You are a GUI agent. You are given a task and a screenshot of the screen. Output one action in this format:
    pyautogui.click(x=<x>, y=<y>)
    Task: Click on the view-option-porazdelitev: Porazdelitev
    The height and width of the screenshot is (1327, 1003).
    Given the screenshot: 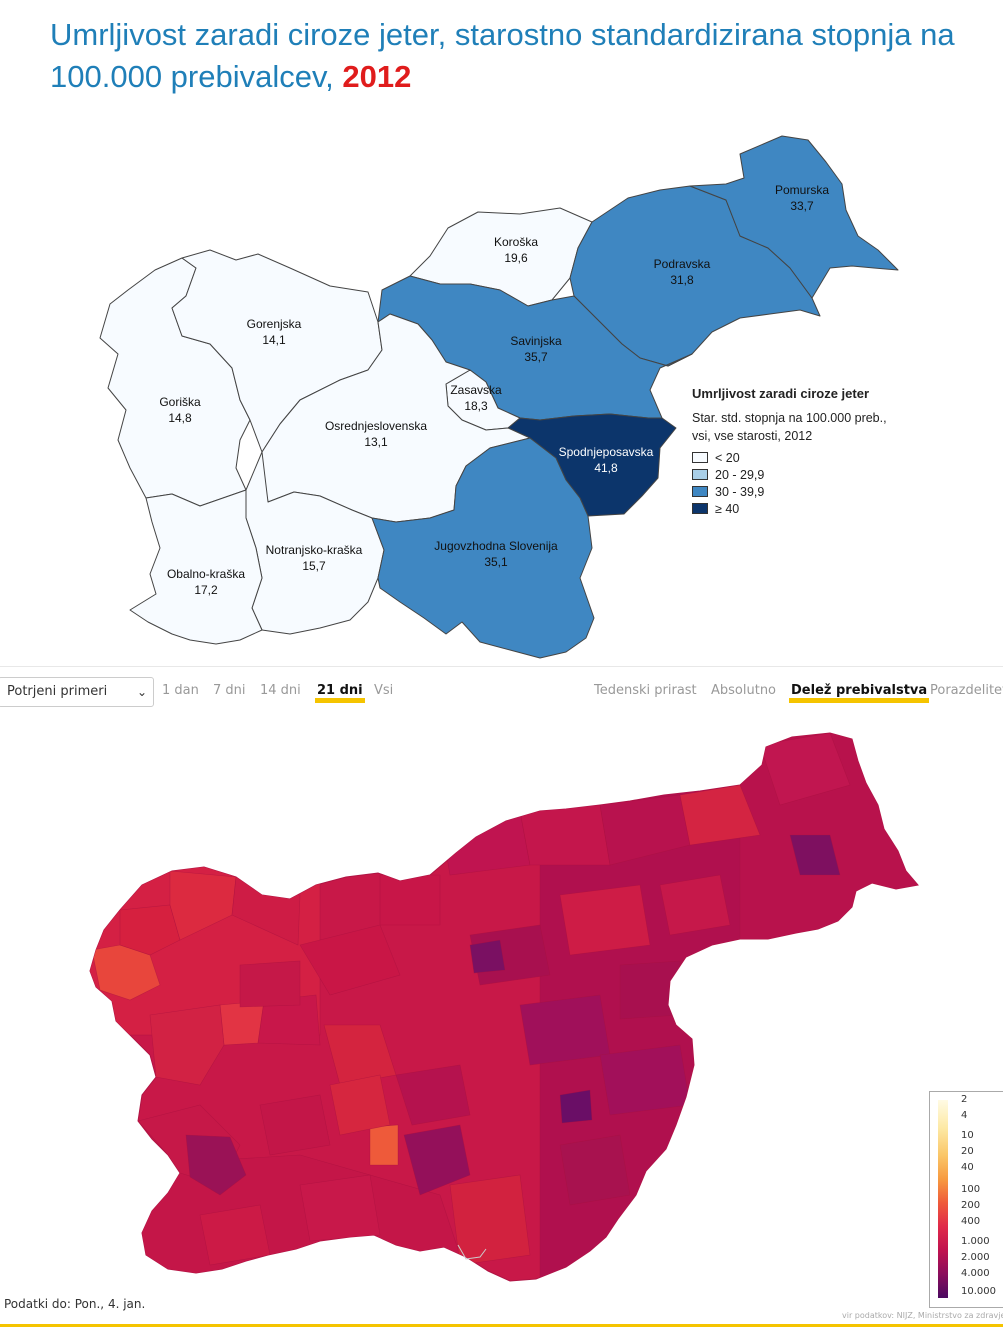 What is the action you would take?
    pyautogui.click(x=966, y=690)
    